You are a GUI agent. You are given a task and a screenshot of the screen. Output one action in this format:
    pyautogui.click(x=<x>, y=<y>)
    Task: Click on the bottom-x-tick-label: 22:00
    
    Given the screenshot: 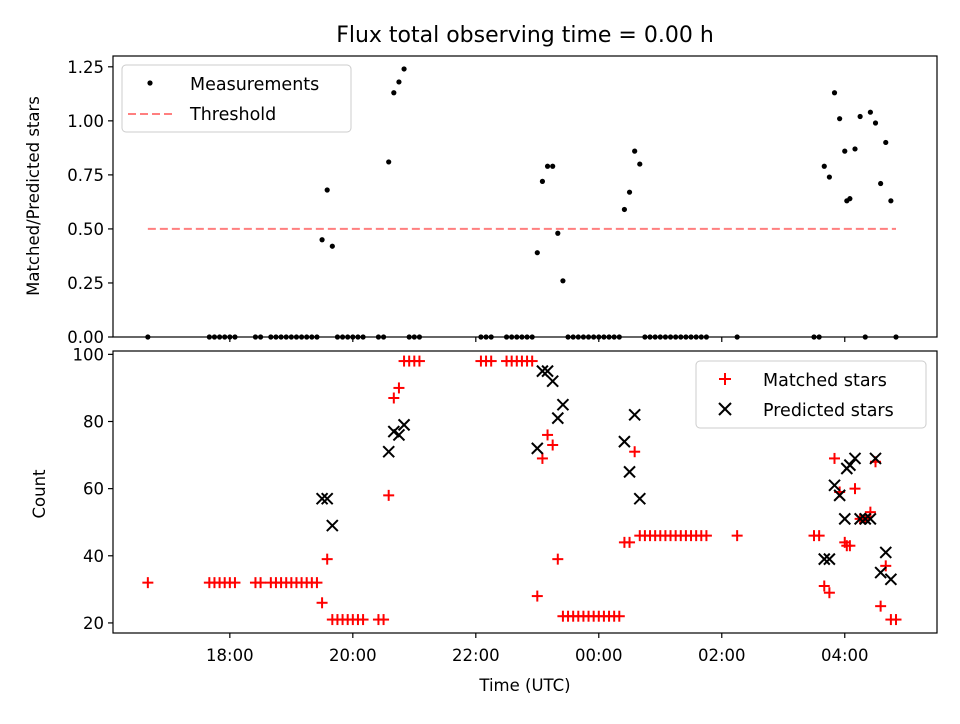 What is the action you would take?
    pyautogui.click(x=476, y=655)
    